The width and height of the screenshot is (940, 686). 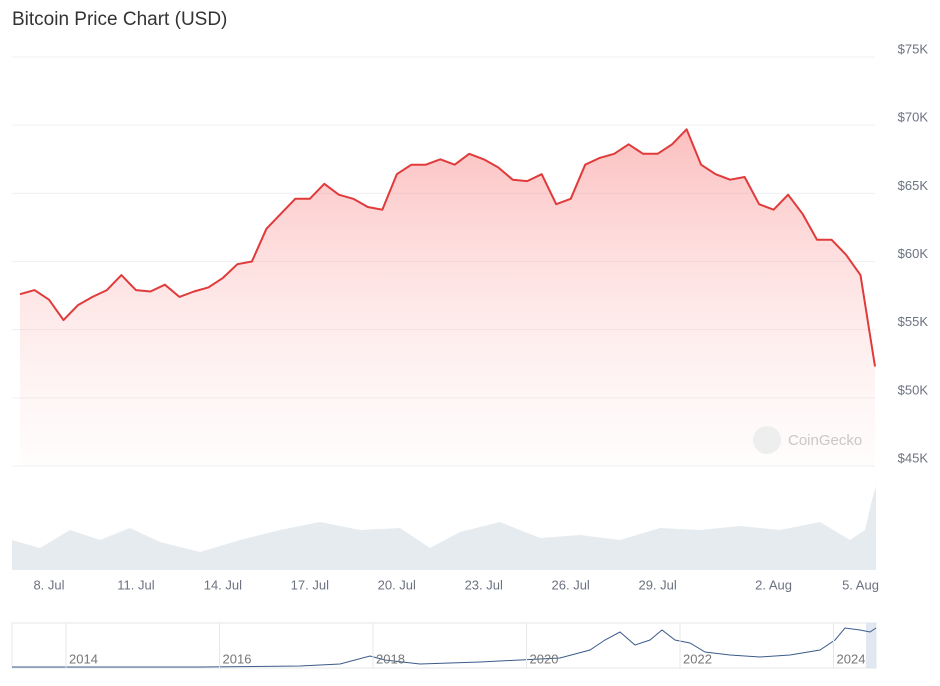 I want to click on y-tick-label: $60K, so click(x=913, y=253).